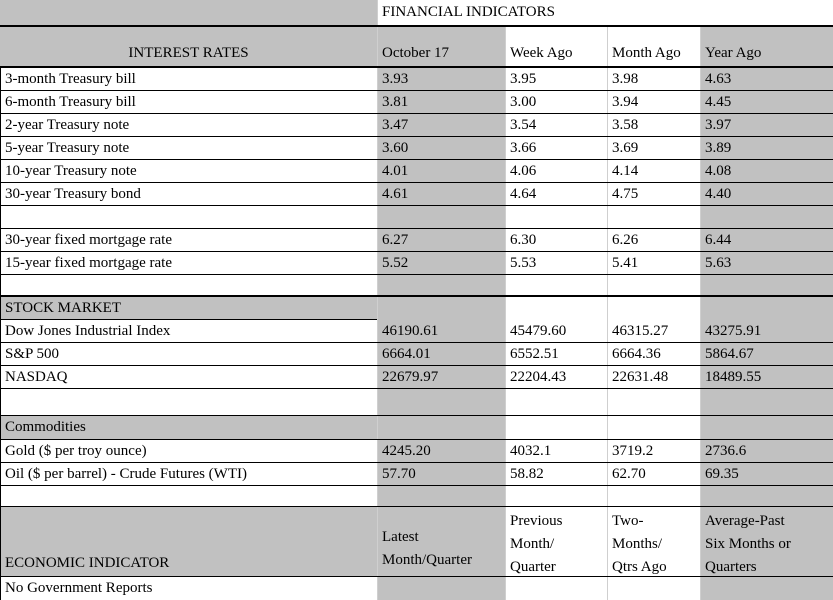  What do you see at coordinates (188, 427) in the screenshot?
I see `section-label-commodities: Commodities` at bounding box center [188, 427].